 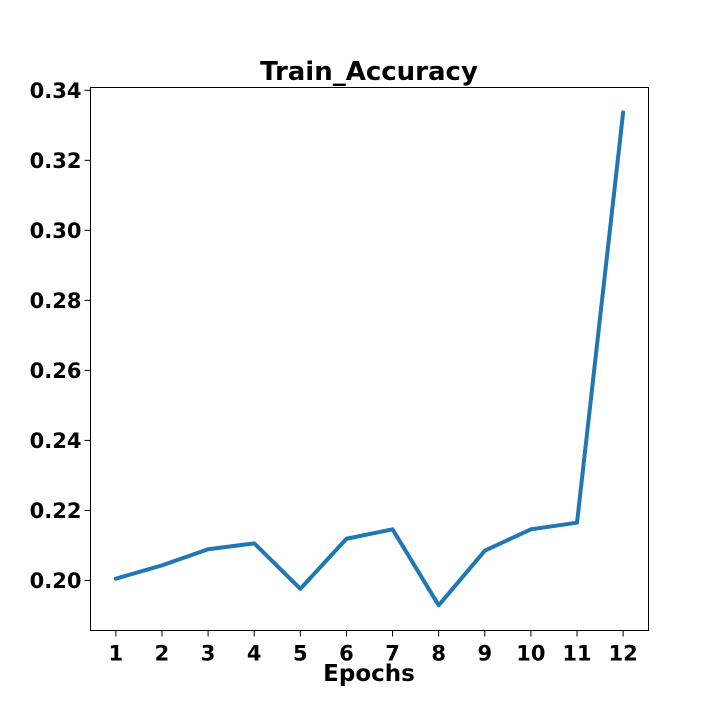 What do you see at coordinates (300, 654) in the screenshot?
I see `x-tick-label: 5` at bounding box center [300, 654].